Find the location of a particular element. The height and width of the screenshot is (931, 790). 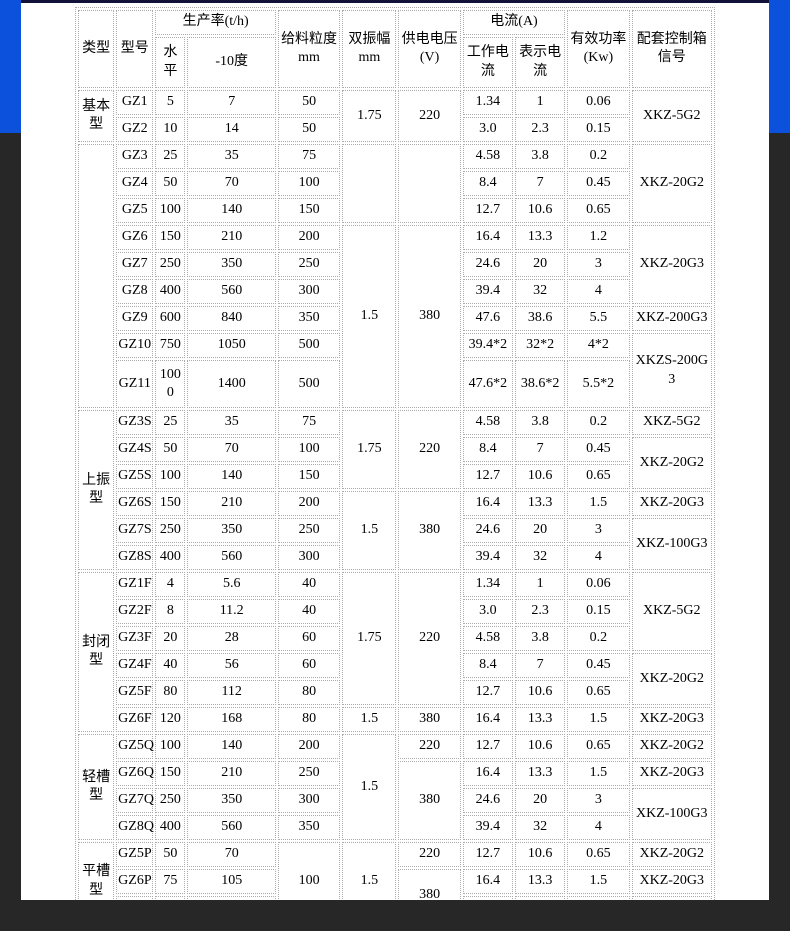

cell: 56 is located at coordinates (231, 665).